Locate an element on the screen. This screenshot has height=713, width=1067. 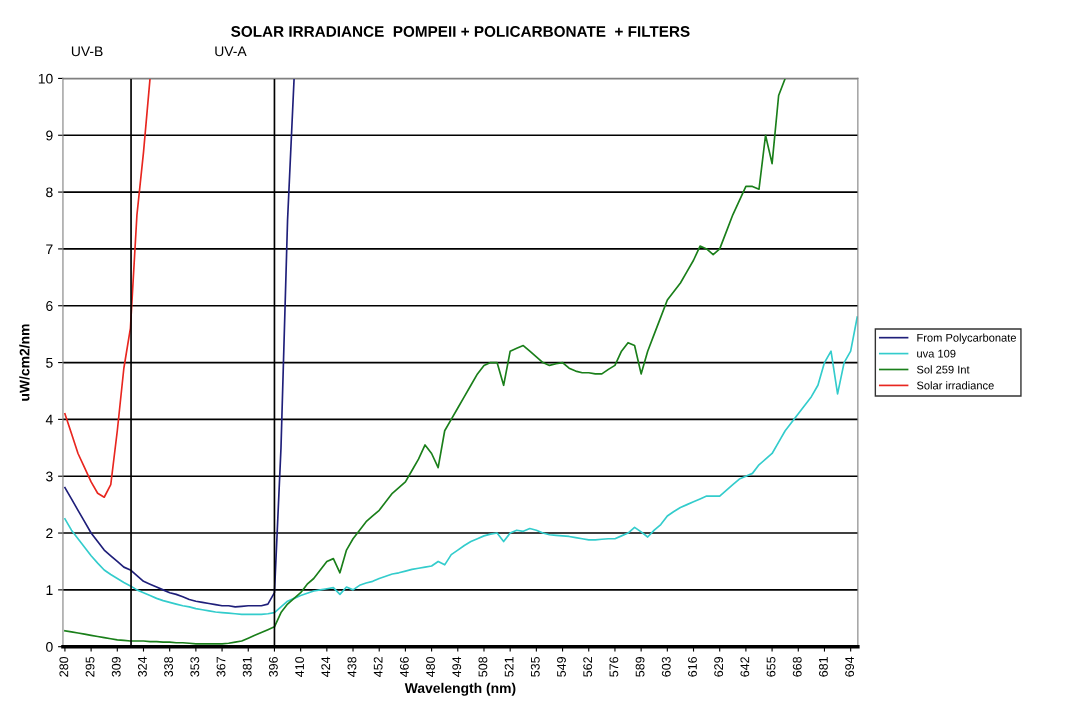
y-tick-label: 5 is located at coordinates (49, 363).